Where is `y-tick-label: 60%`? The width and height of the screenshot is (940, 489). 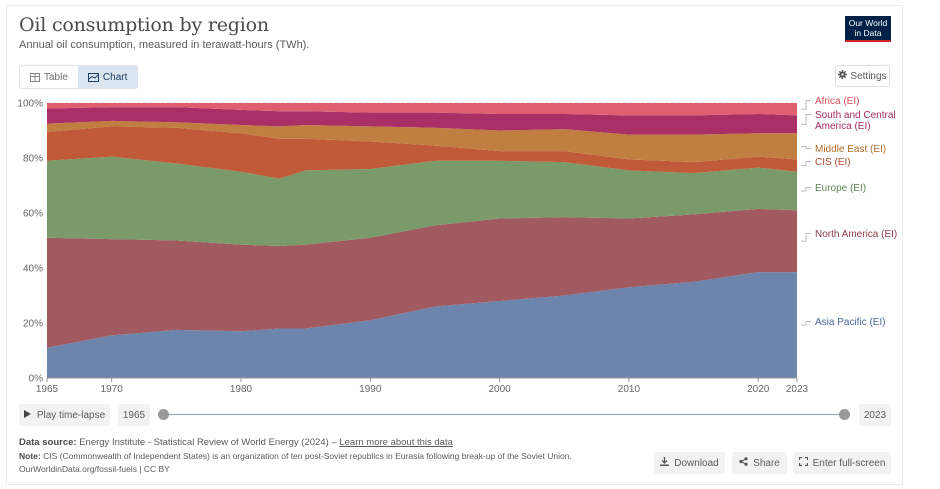 y-tick-label: 60% is located at coordinates (33, 214).